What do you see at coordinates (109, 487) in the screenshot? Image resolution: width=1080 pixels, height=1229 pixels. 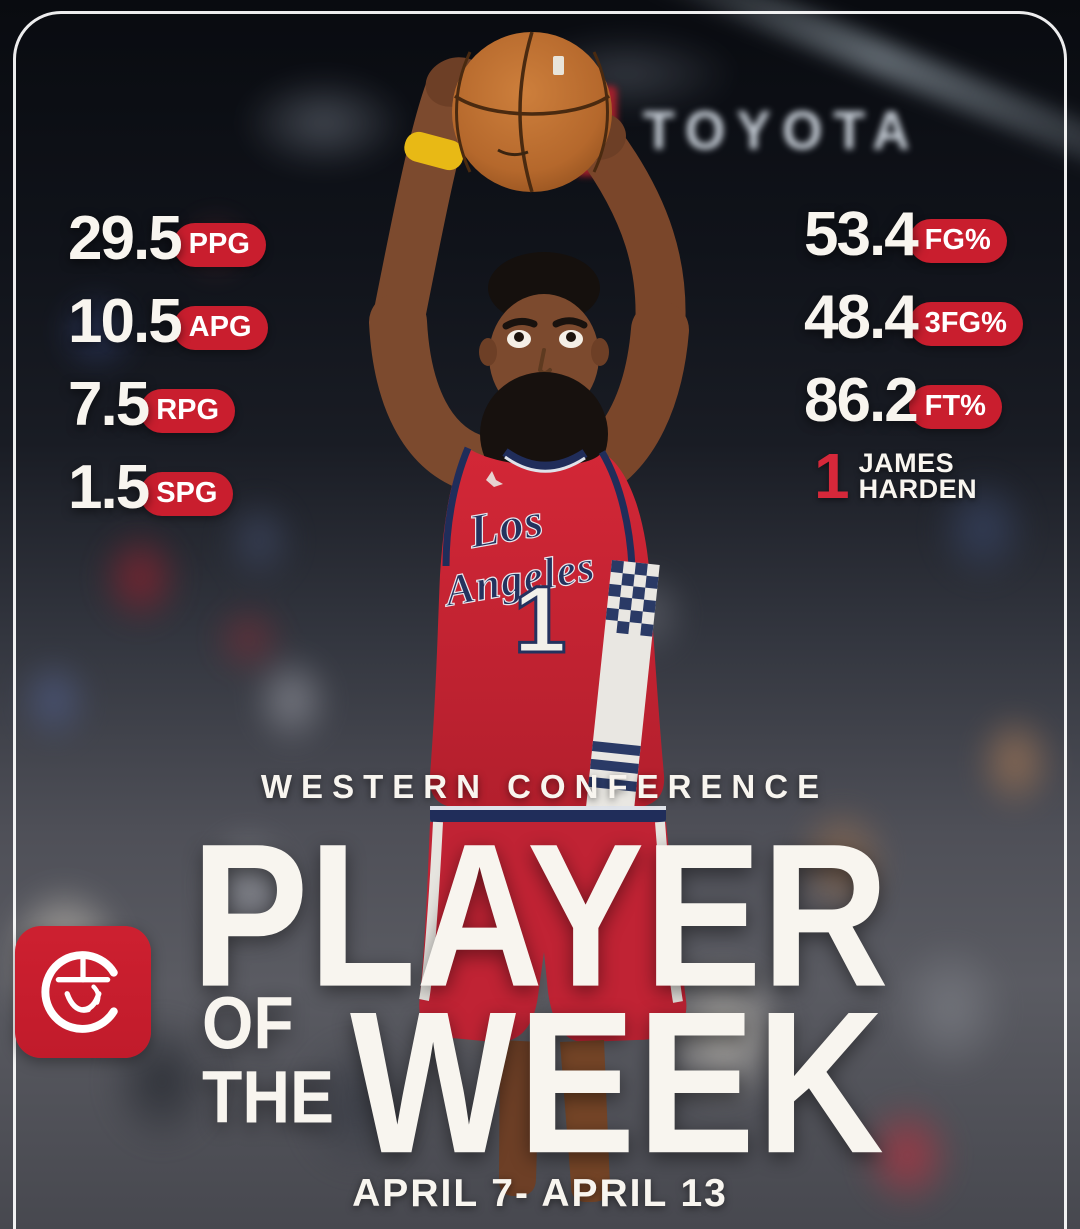 I see `stat-value-spg: 1.5` at bounding box center [109, 487].